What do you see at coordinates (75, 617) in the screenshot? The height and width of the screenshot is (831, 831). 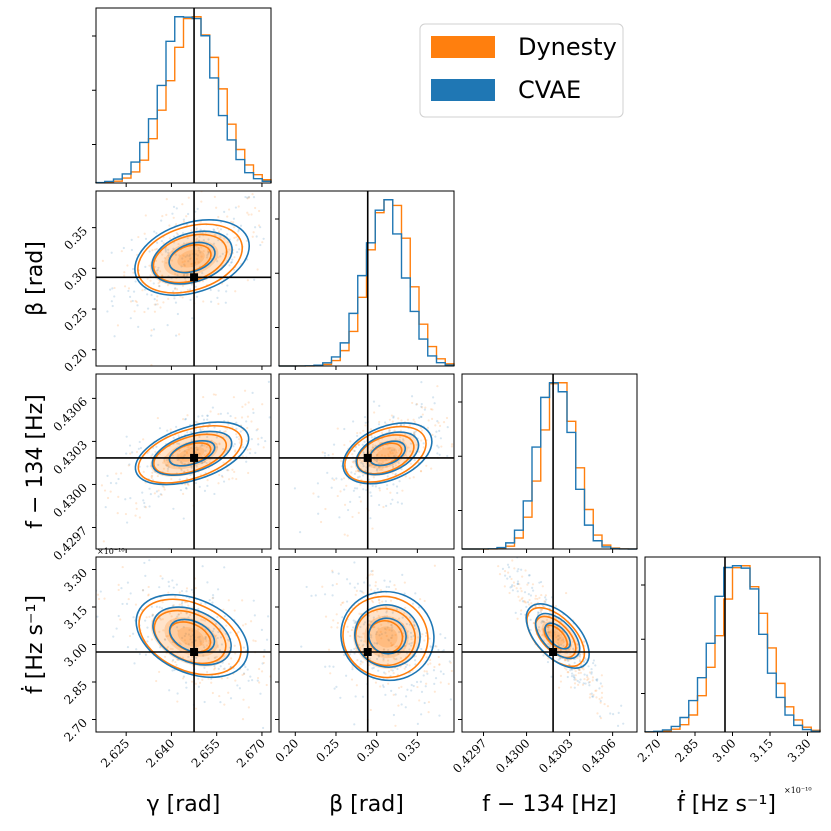 I see `y-tick-label-fdot: 3.15` at bounding box center [75, 617].